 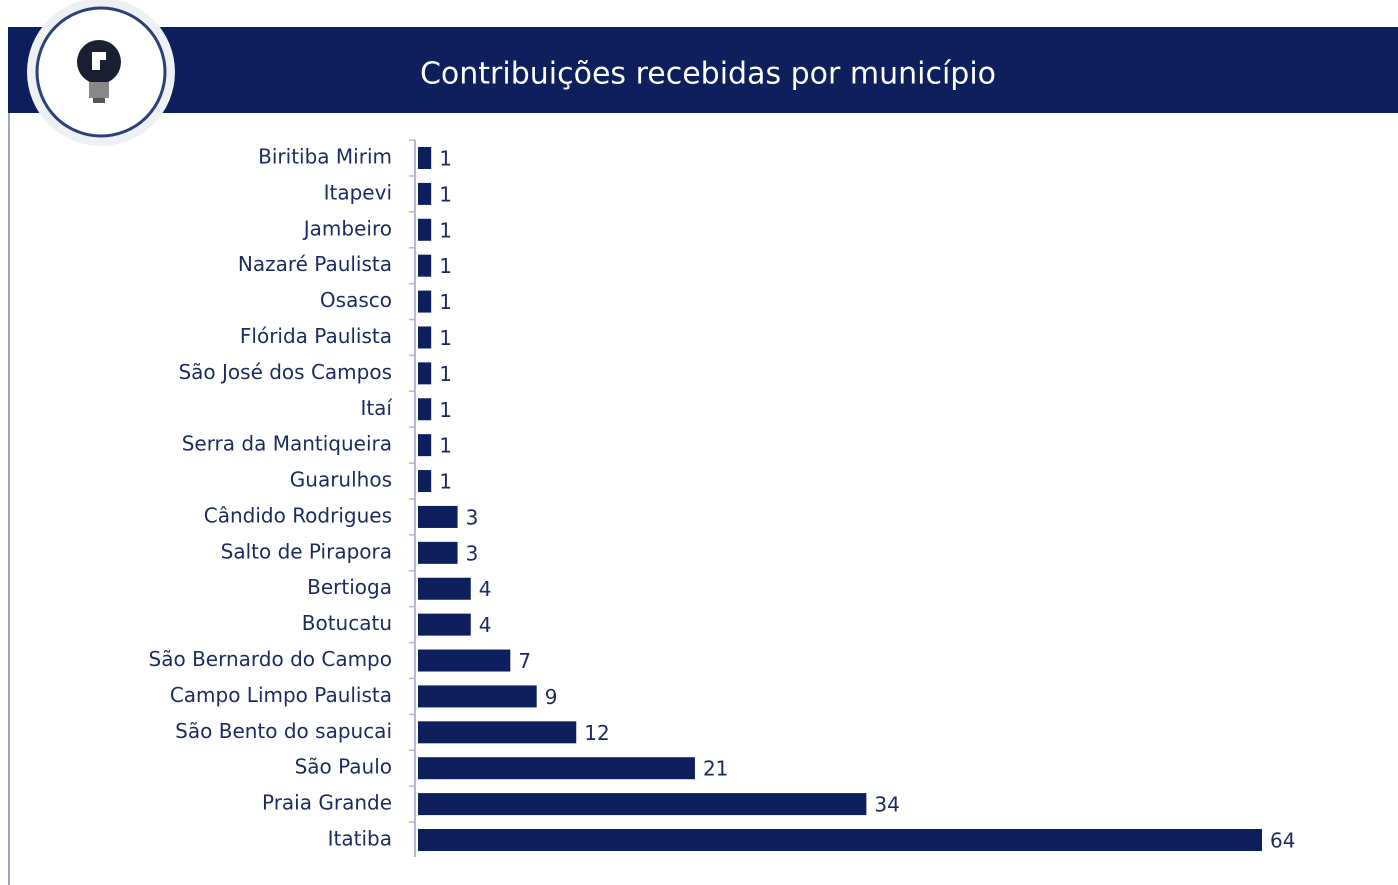 I want to click on category-label: Guarulhos, so click(x=341, y=480).